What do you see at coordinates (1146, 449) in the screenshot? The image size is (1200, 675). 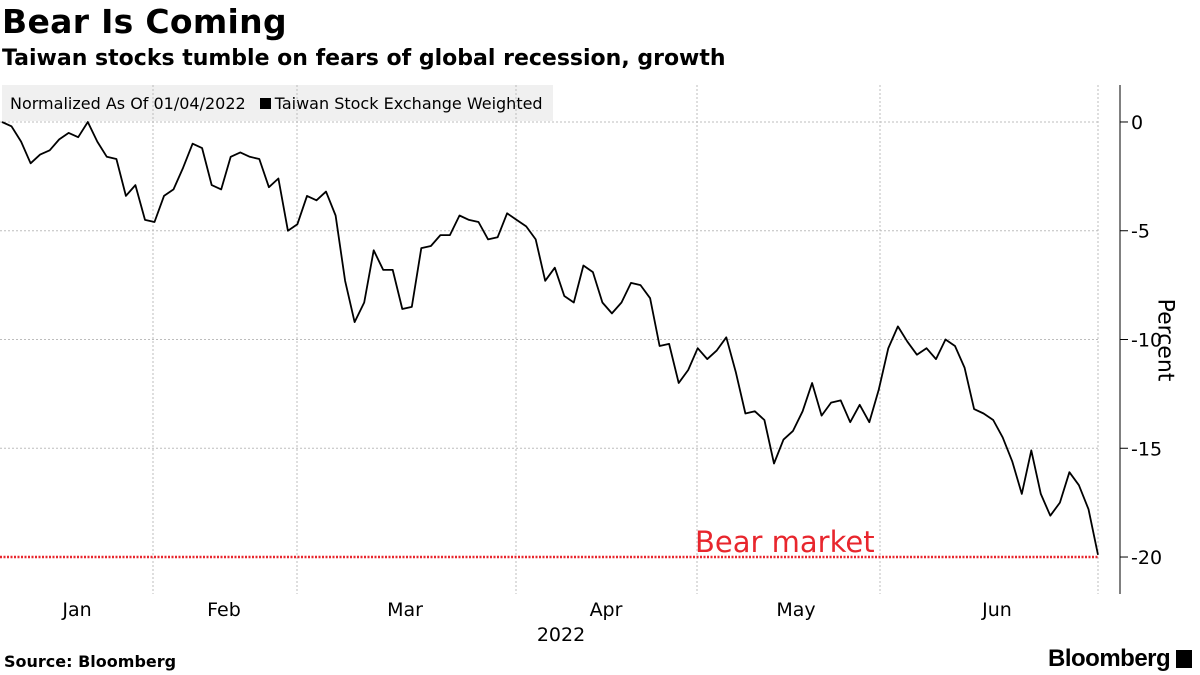 I see `y-tick-label: -15` at bounding box center [1146, 449].